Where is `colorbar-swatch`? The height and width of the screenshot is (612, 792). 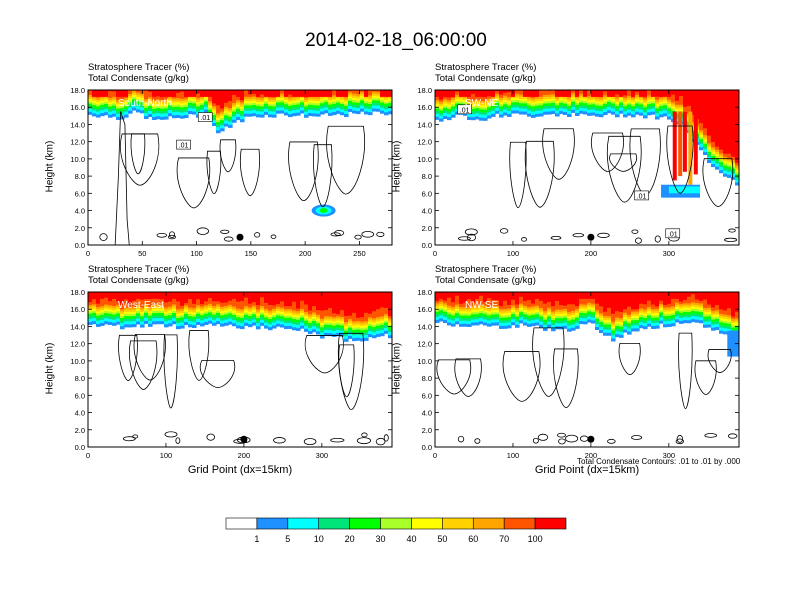
colorbar-swatch is located at coordinates (427, 523).